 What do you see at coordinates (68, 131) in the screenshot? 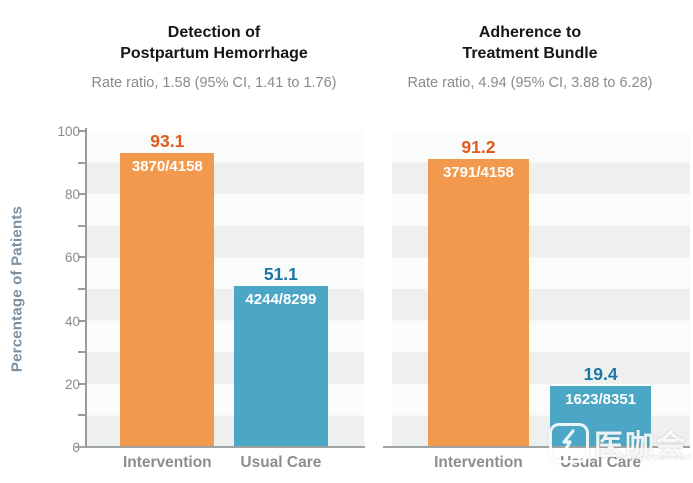
I see `y-tick-label: 100` at bounding box center [68, 131].